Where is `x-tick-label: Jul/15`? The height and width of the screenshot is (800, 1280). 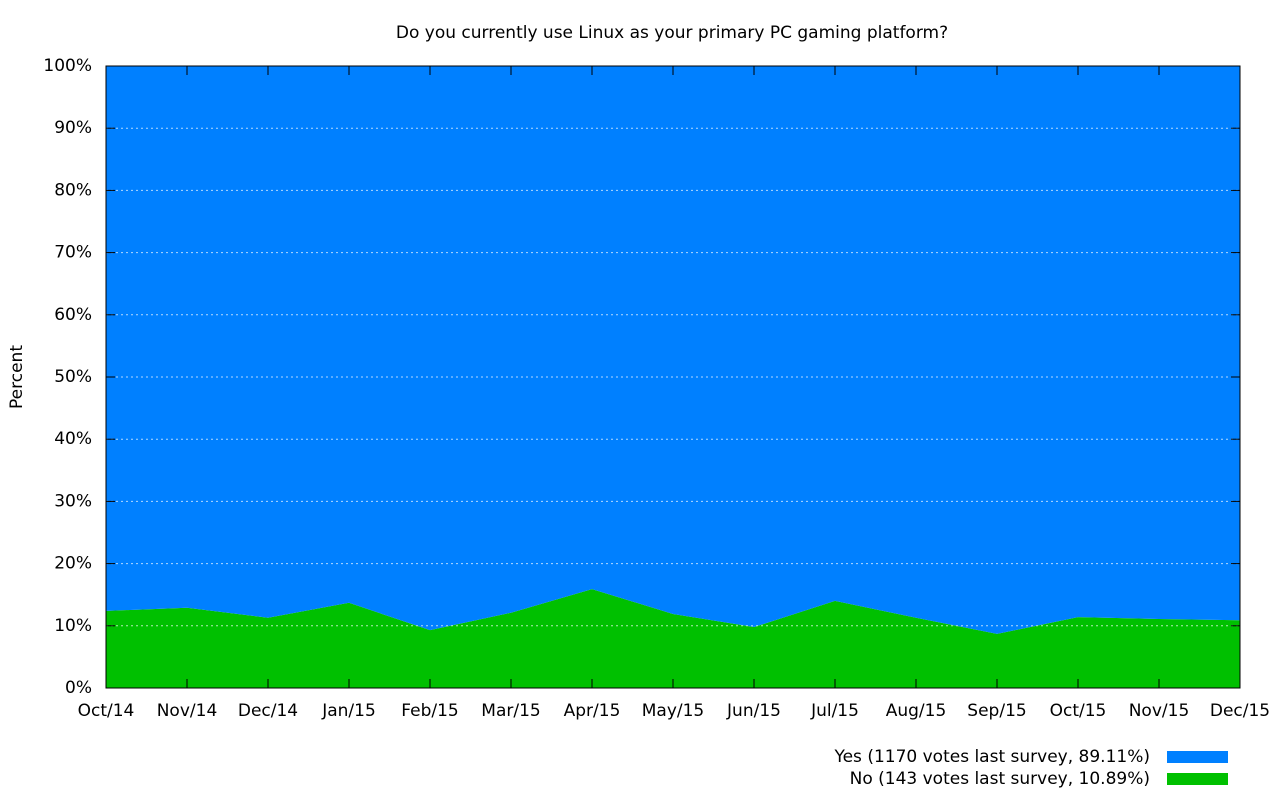
x-tick-label: Jul/15 is located at coordinates (834, 711).